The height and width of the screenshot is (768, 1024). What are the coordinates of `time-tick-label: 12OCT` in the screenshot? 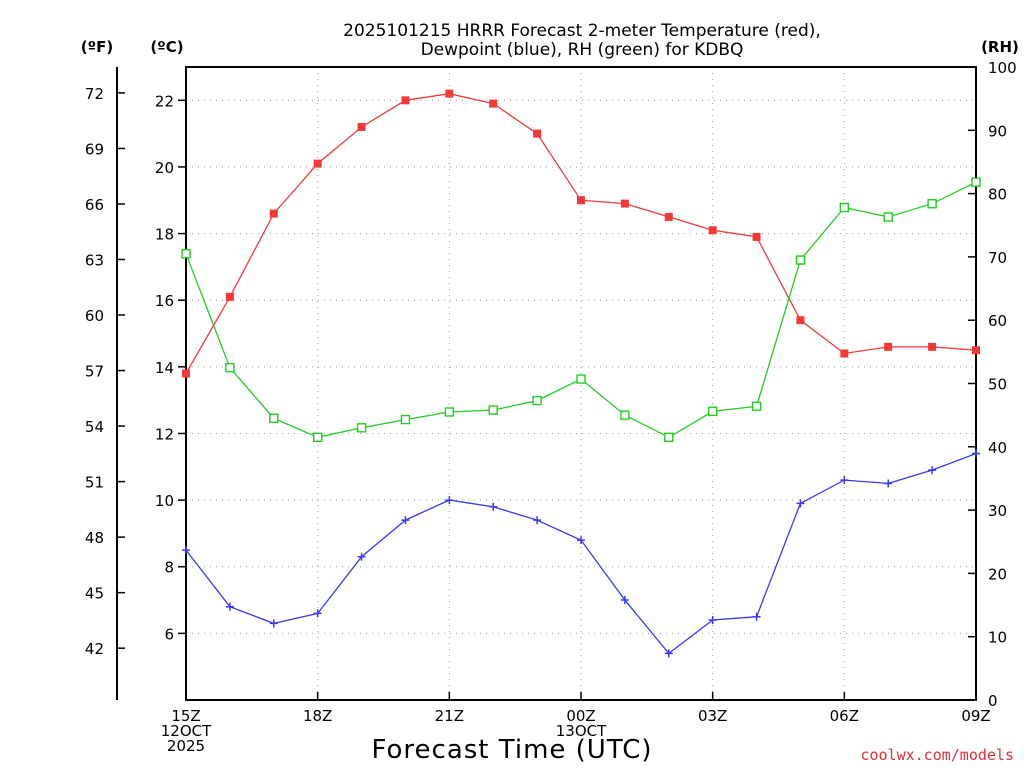 It's located at (186, 731).